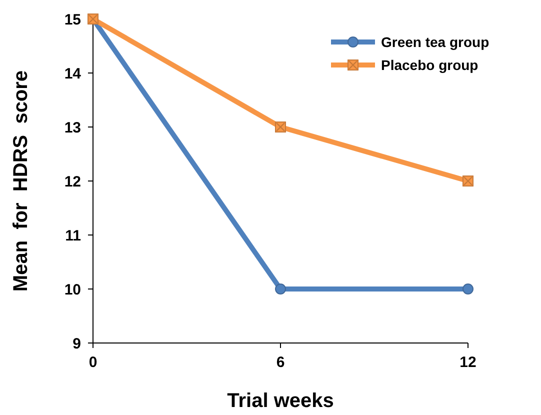  What do you see at coordinates (280, 362) in the screenshot?
I see `x-tick-label: 6` at bounding box center [280, 362].